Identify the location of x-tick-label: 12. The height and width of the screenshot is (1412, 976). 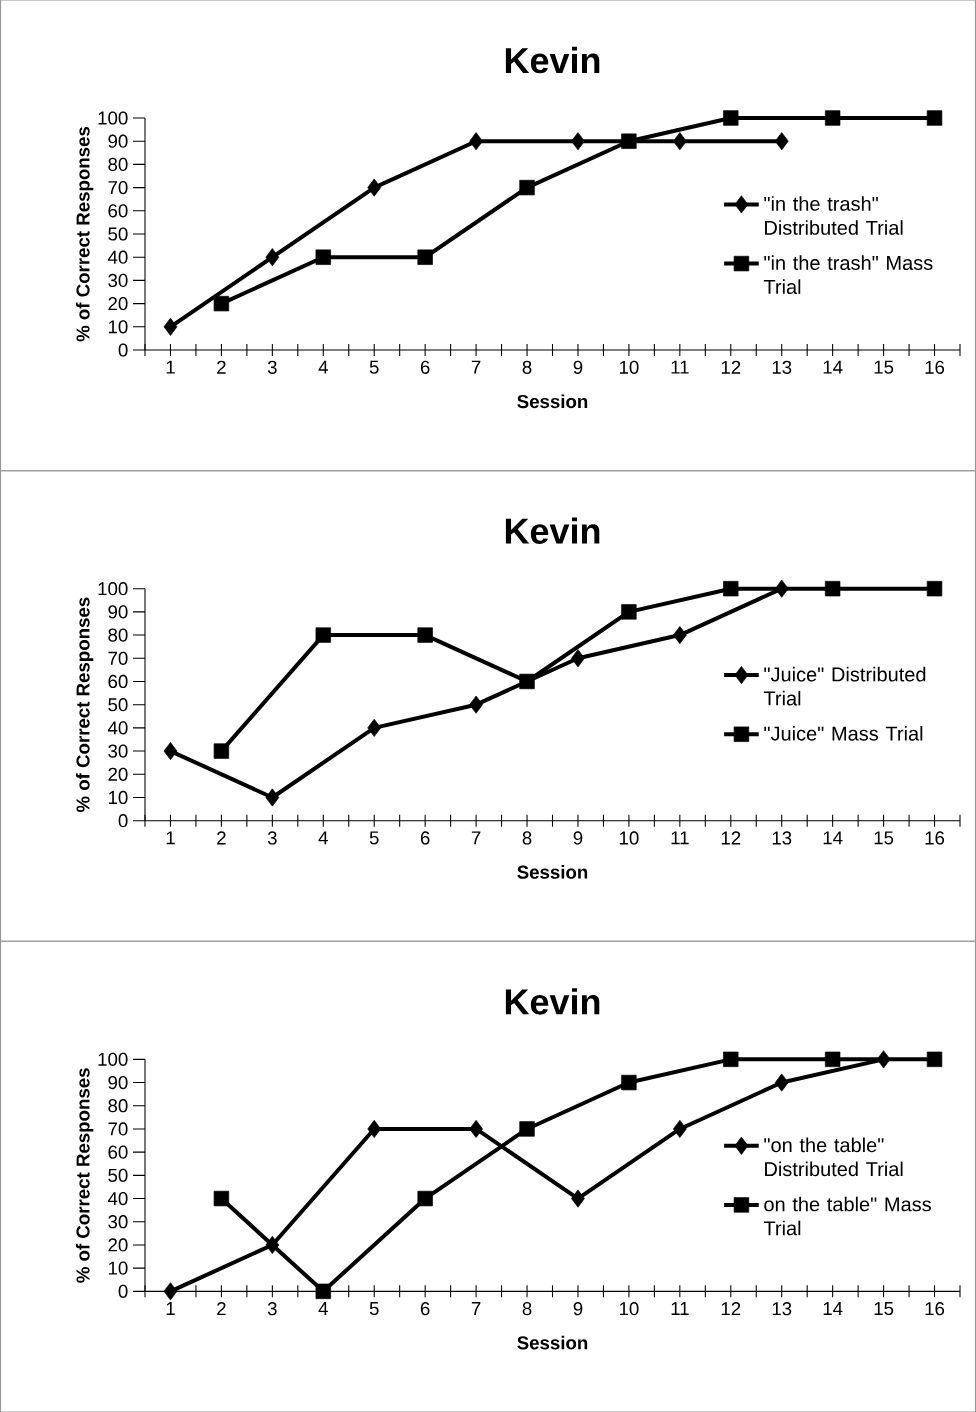
(731, 367).